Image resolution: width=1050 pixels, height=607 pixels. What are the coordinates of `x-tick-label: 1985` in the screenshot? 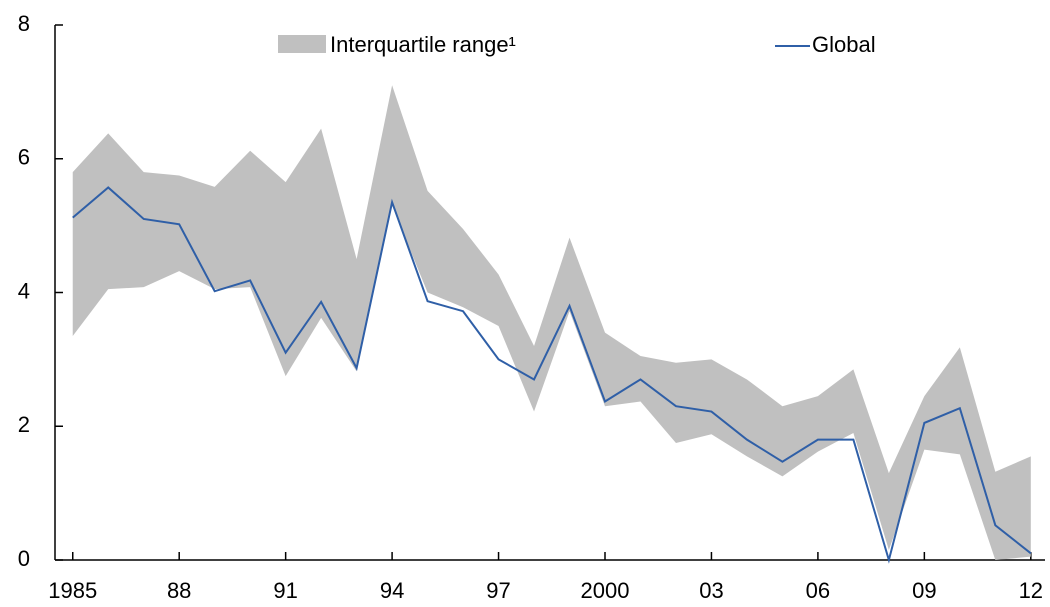 It's located at (72, 590).